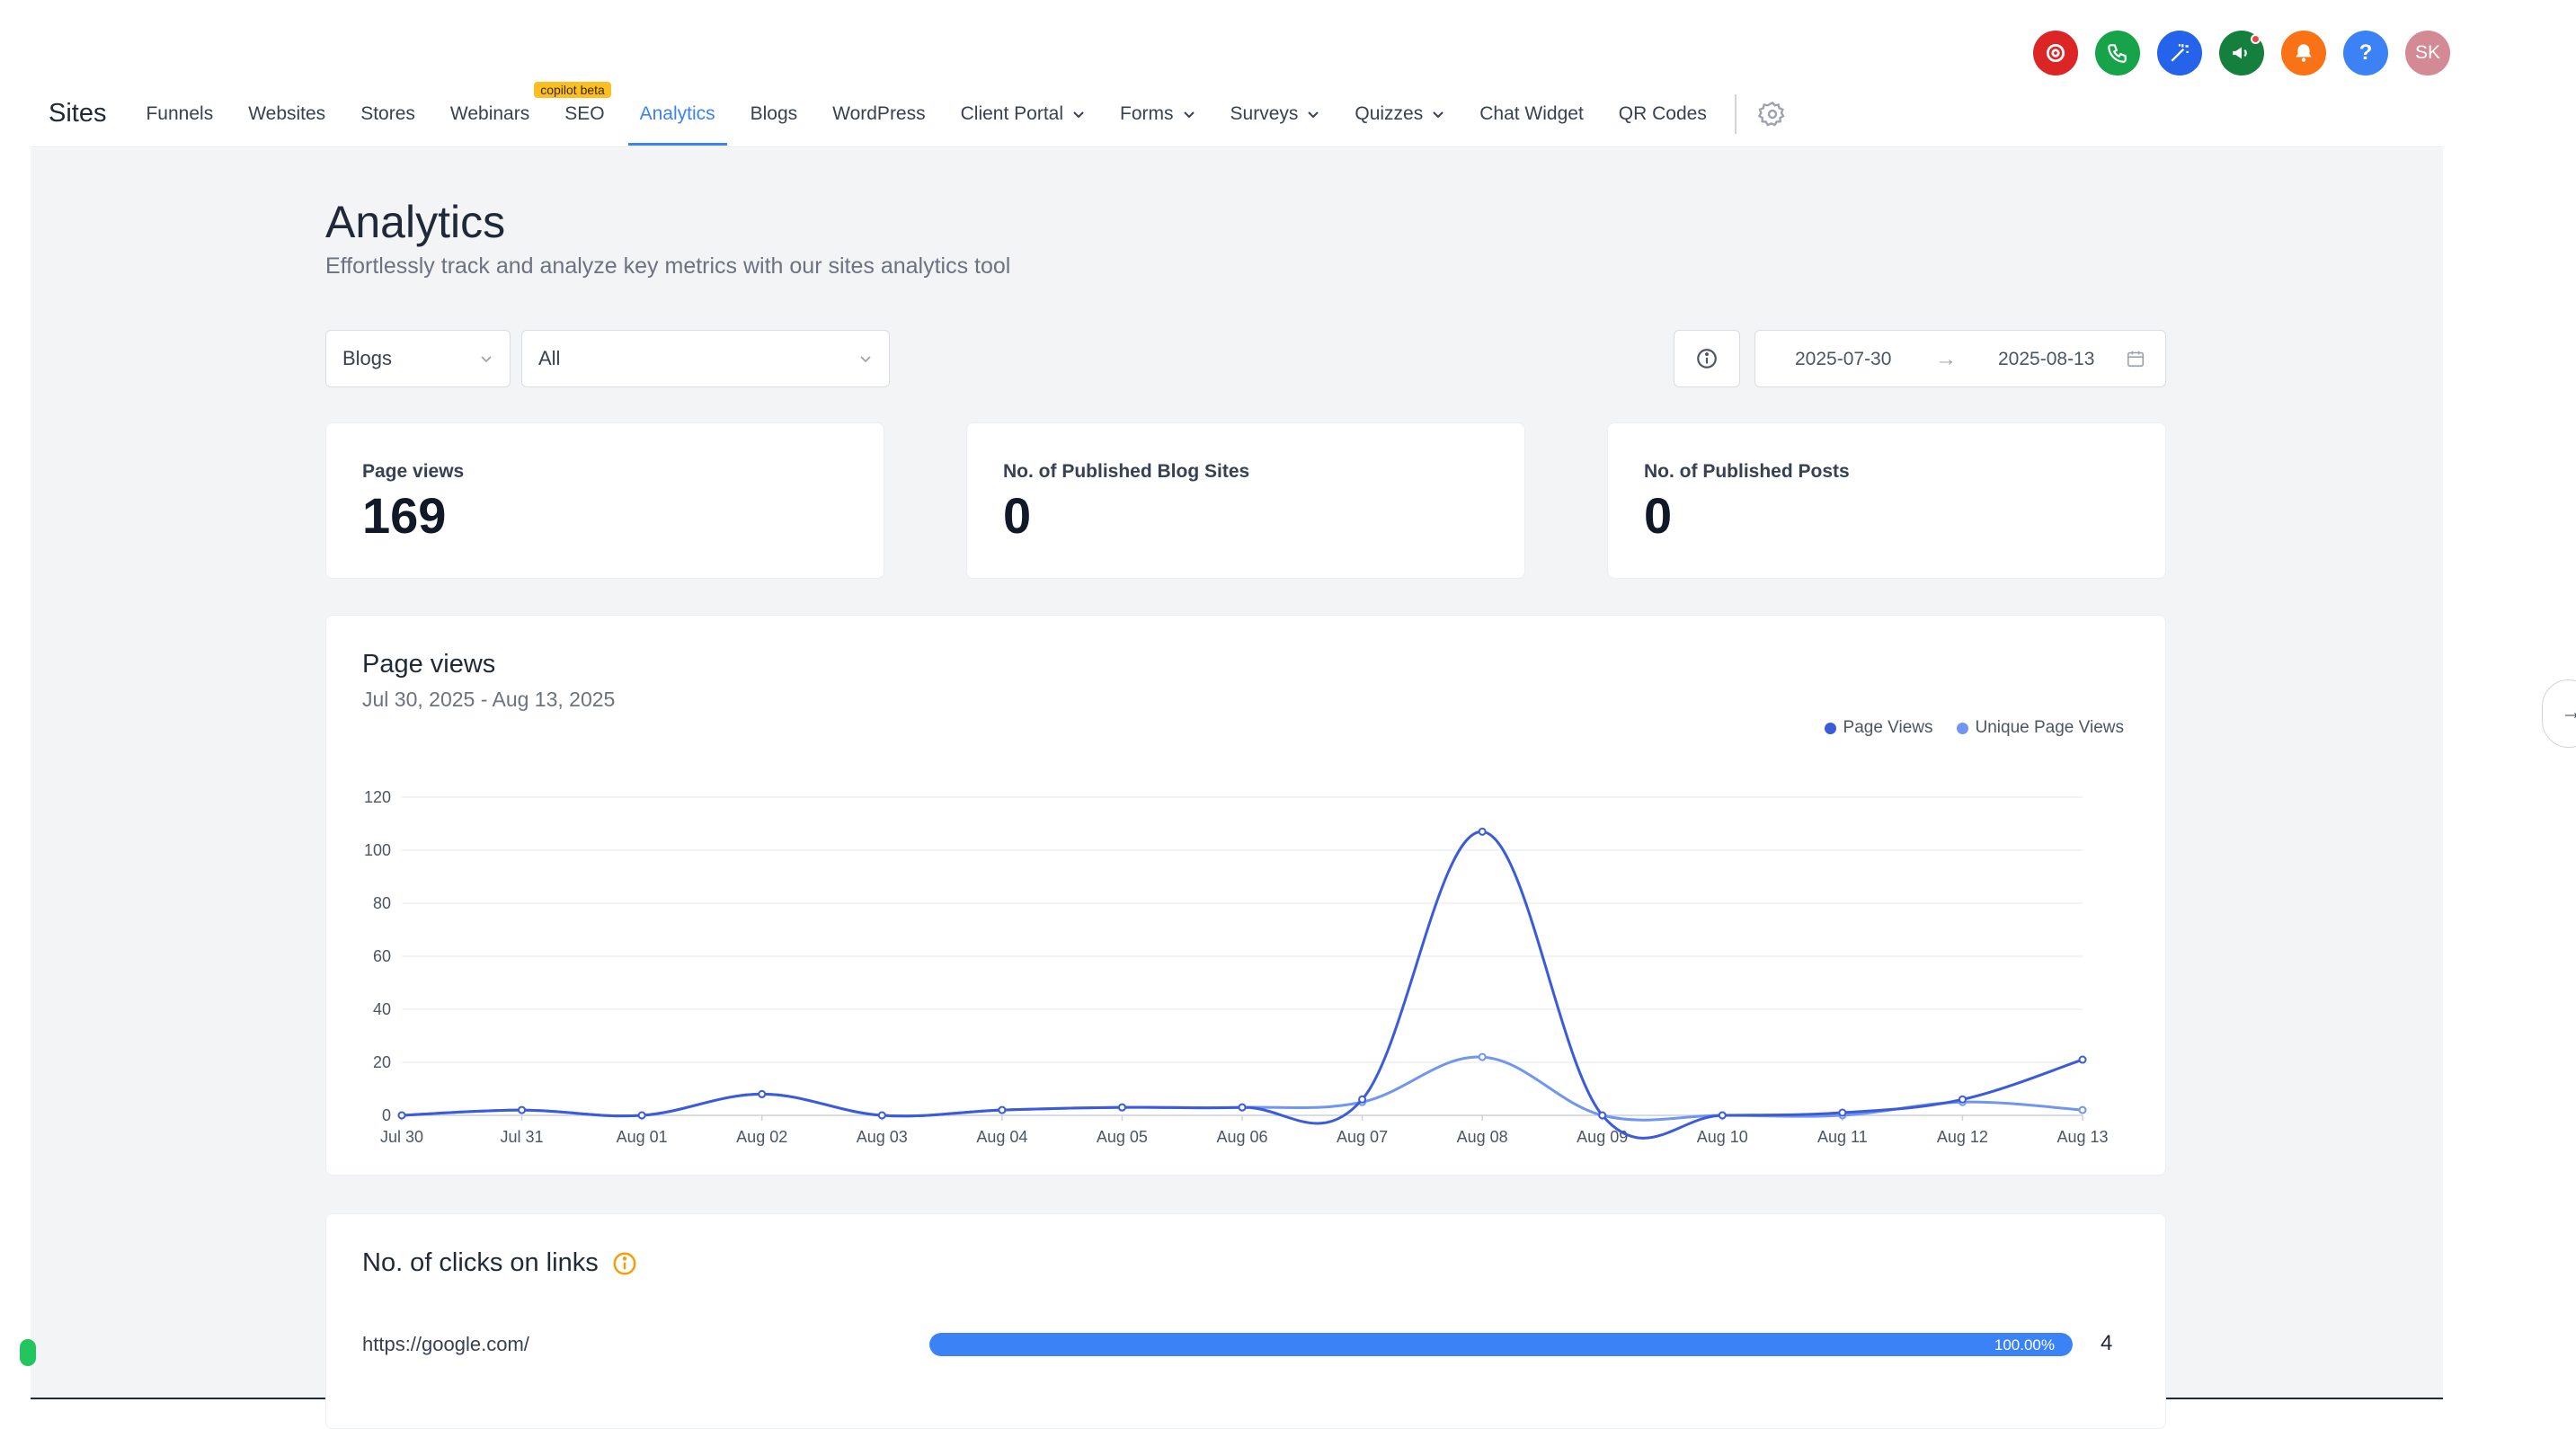 This screenshot has height=1429, width=2576. What do you see at coordinates (1962, 1137) in the screenshot?
I see `x-tick-label: Aug 12` at bounding box center [1962, 1137].